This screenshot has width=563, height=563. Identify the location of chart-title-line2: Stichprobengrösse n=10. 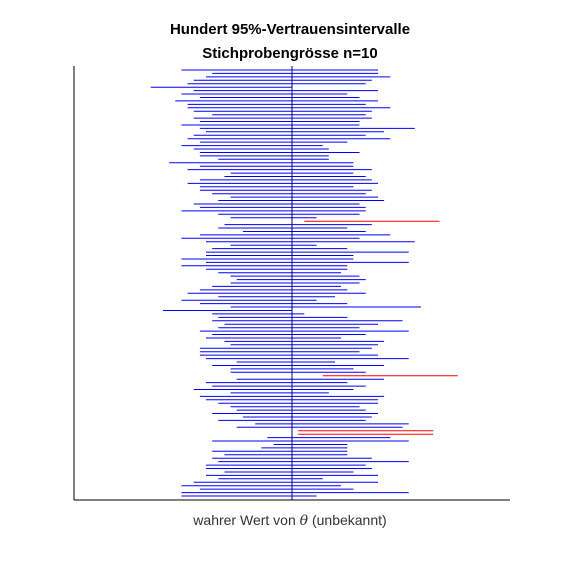
(289, 53).